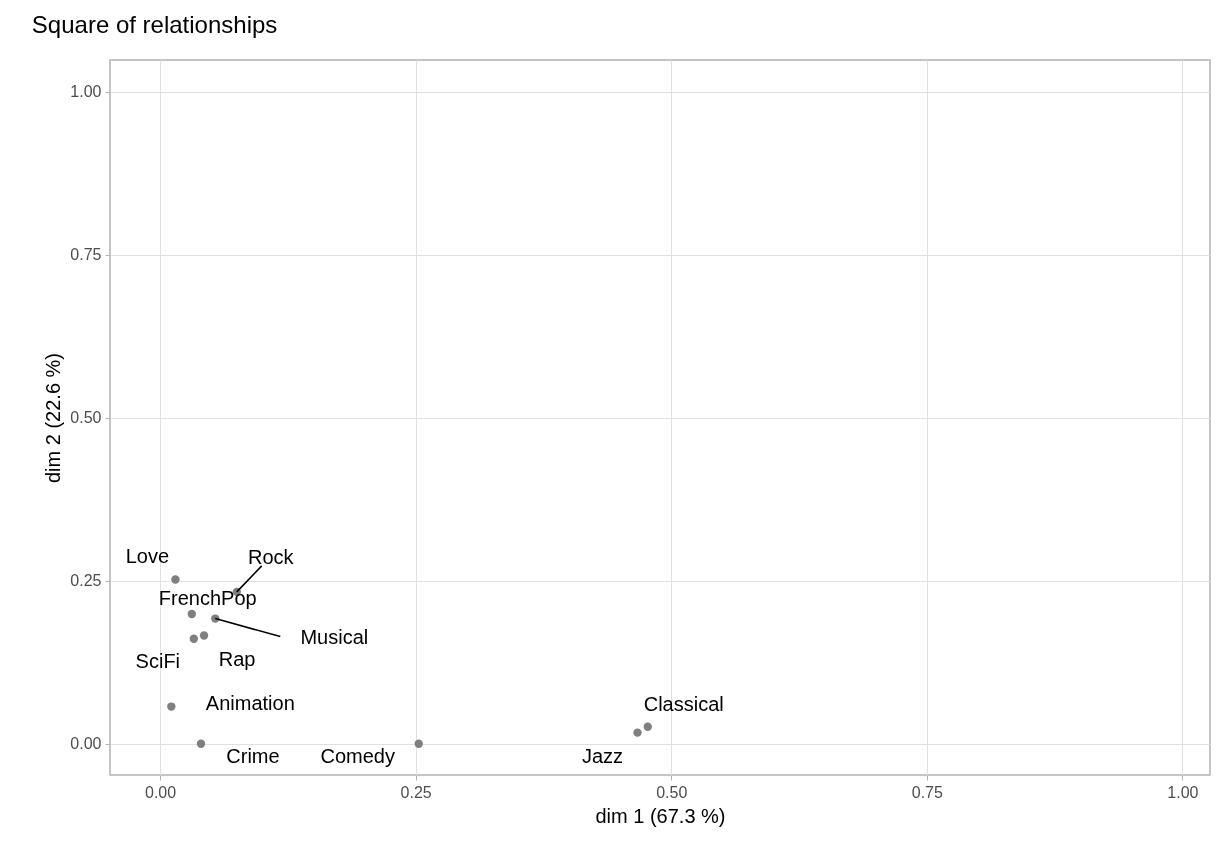 The width and height of the screenshot is (1228, 846). I want to click on y-tick-label: 0.00, so click(86, 744).